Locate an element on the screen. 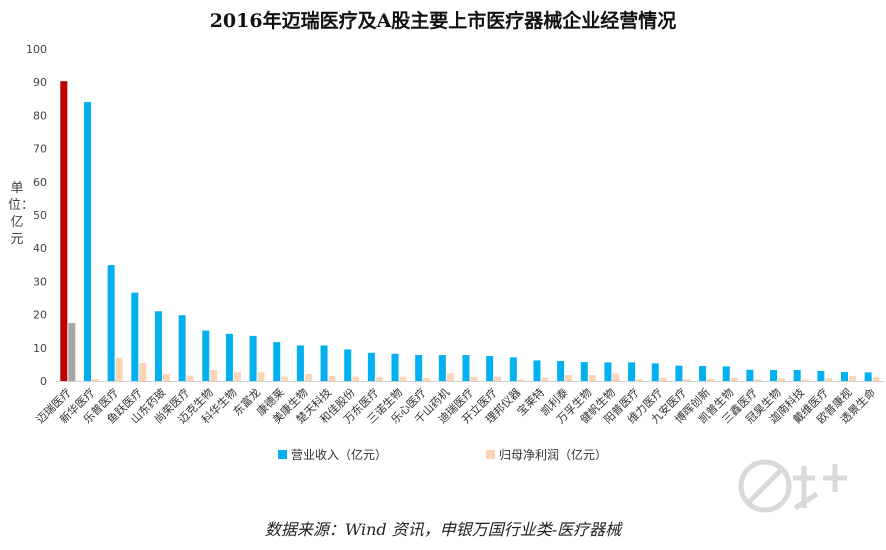  y-tick-label: 40 is located at coordinates (40, 248).